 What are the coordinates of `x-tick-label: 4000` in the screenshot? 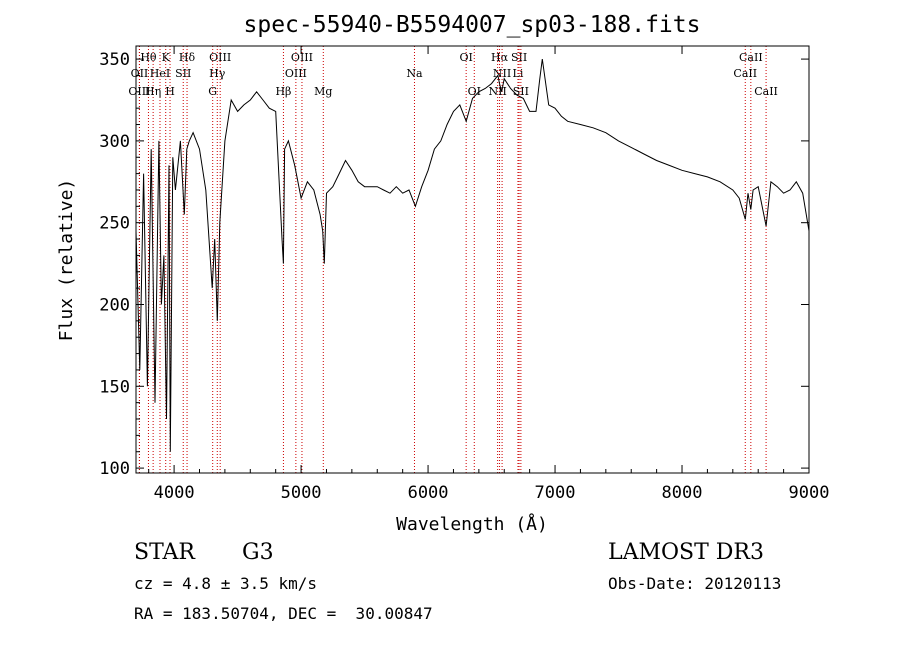 It's located at (174, 493).